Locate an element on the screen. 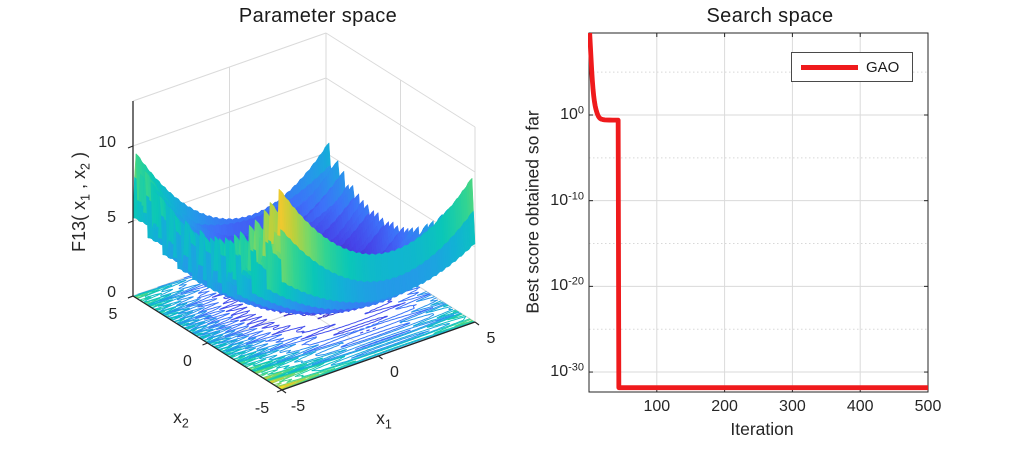 This screenshot has width=1031, height=453. y-tick-exponent: -30 is located at coordinates (576, 367).